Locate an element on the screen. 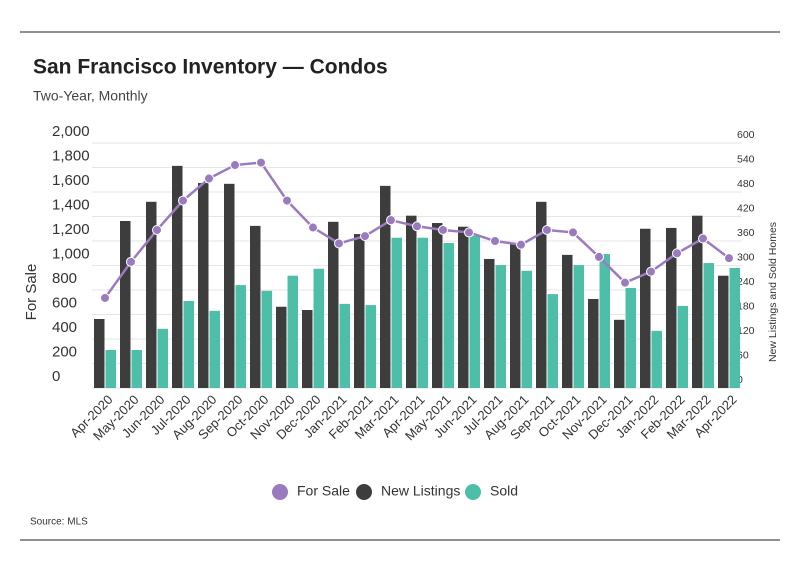 The width and height of the screenshot is (799, 575). legend-label: New Listings is located at coordinates (420, 491).